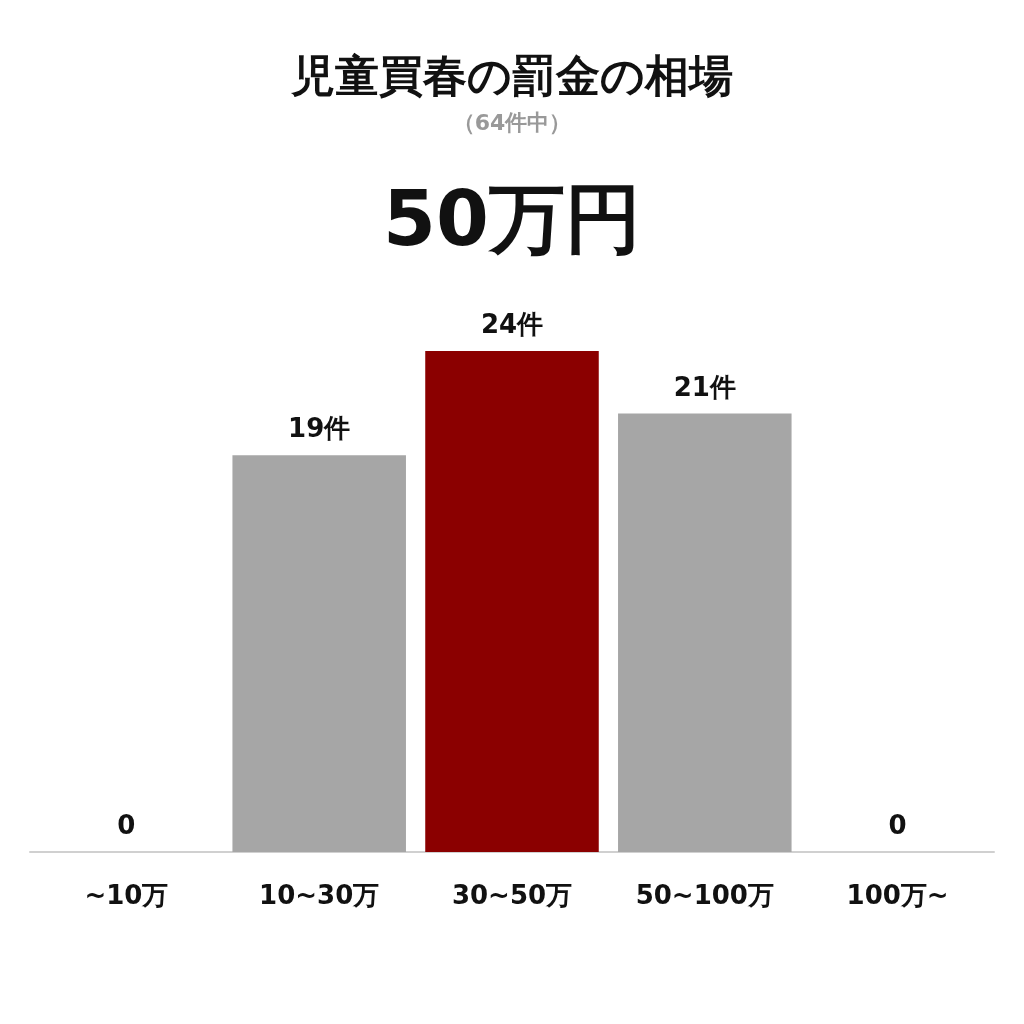 This screenshot has height=1024, width=1024. I want to click on x-tick-label: 30~50万, so click(512, 895).